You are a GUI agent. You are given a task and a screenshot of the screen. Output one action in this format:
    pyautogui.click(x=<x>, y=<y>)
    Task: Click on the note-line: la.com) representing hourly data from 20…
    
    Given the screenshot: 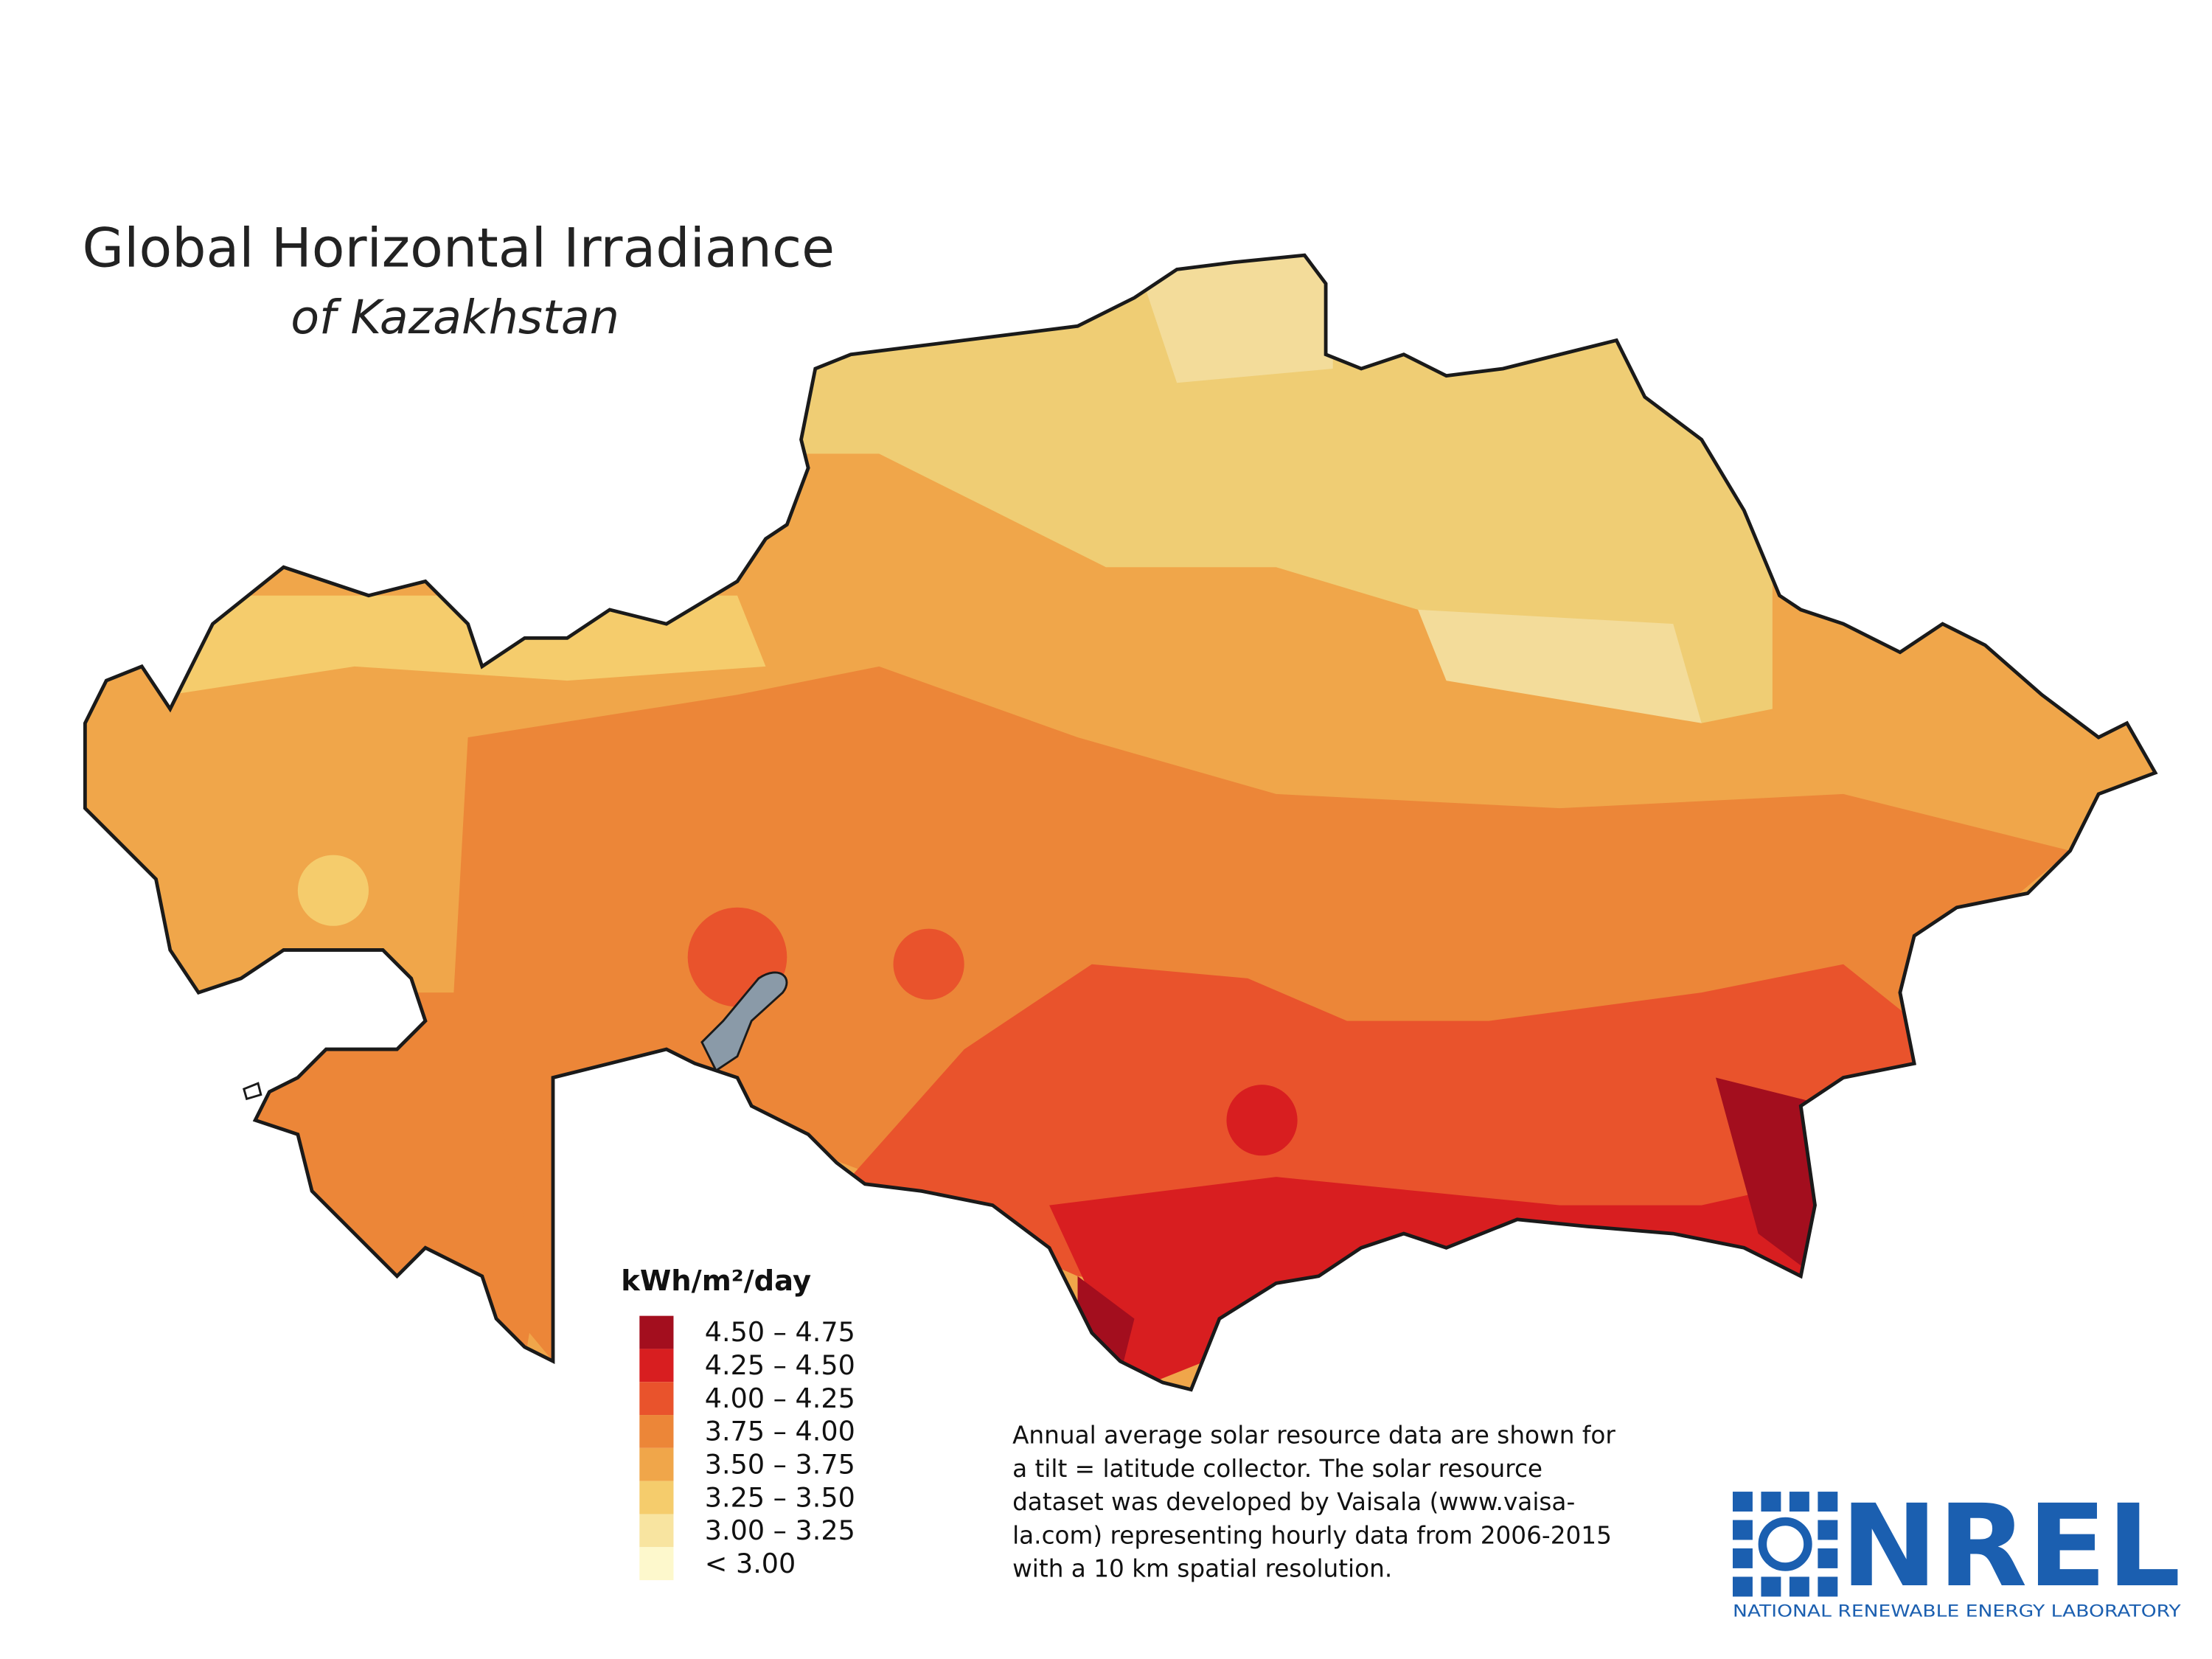 What is the action you would take?
    pyautogui.click(x=1312, y=1535)
    